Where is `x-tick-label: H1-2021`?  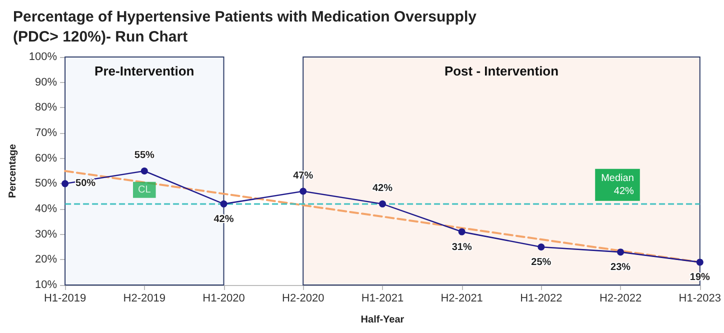
x-tick-label: H1-2021 is located at coordinates (382, 298).